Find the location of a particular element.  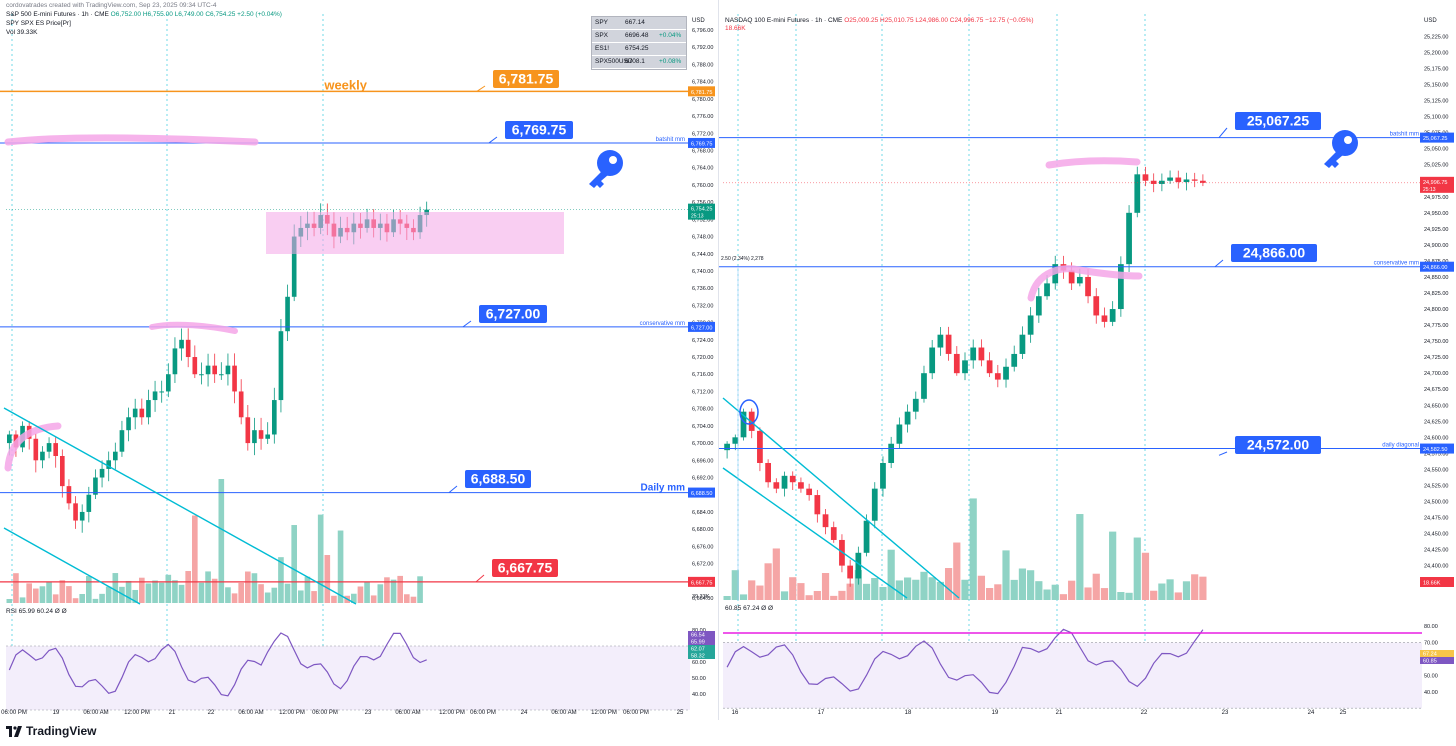

level-label: daily diagonal is located at coordinates (1400, 446).